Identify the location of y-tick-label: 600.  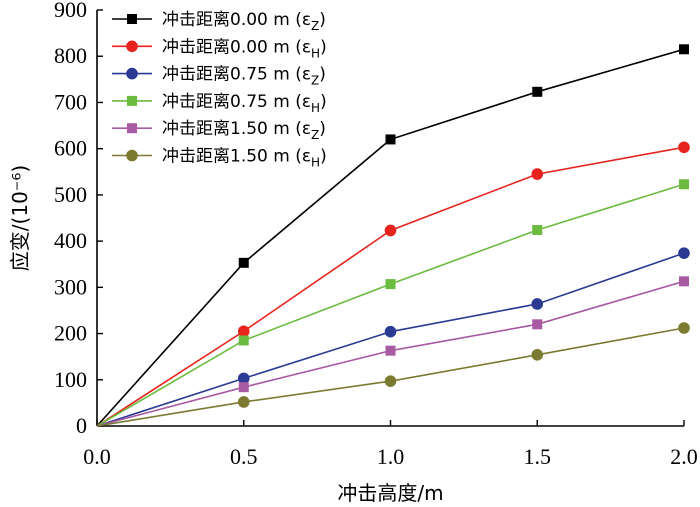
(70, 148).